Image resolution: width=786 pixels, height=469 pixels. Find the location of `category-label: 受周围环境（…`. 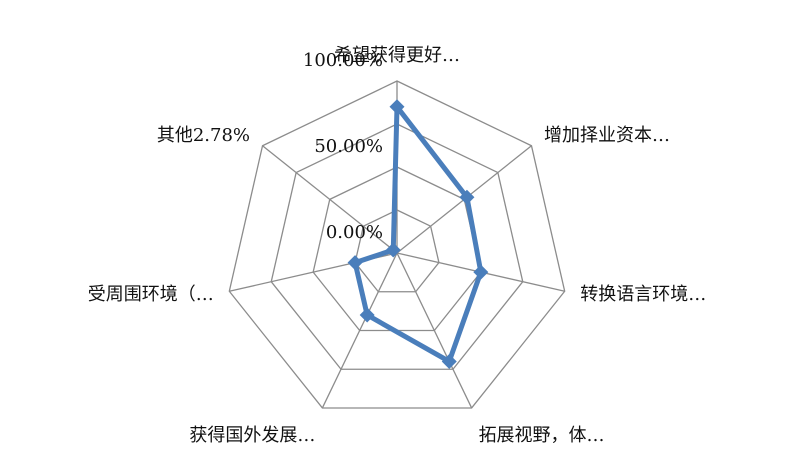

category-label: 受周围环境（… is located at coordinates (151, 294).